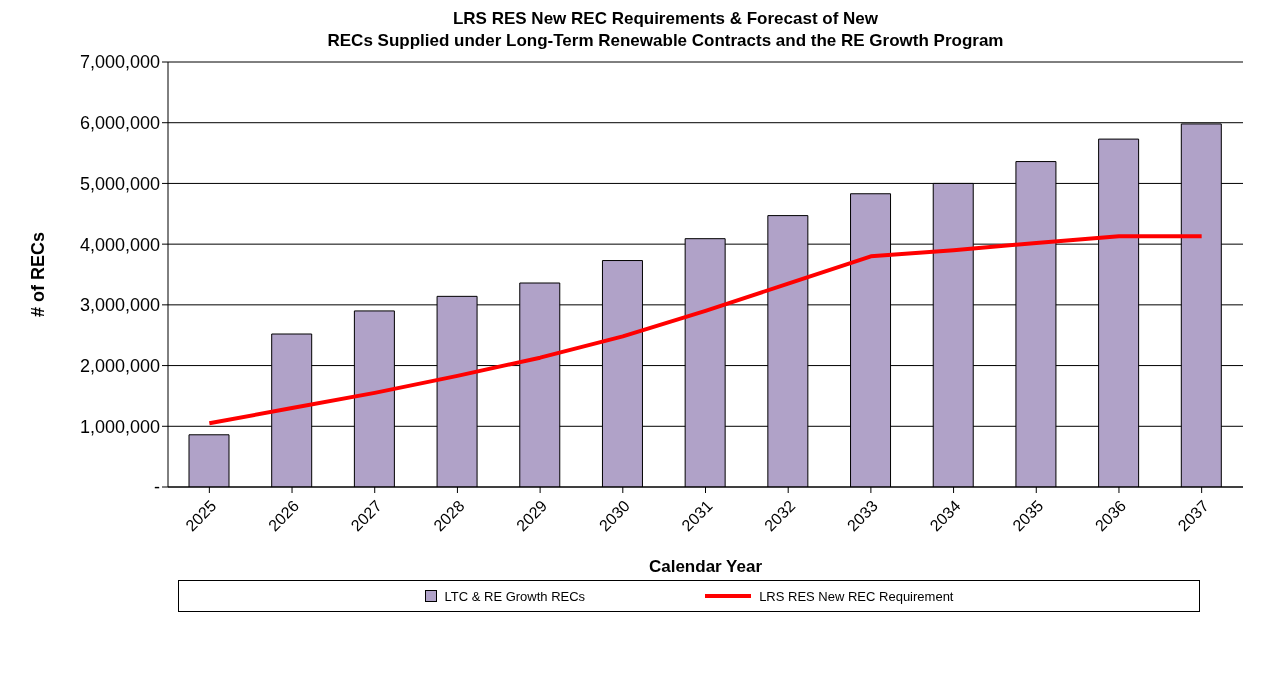 Image resolution: width=1271 pixels, height=694 pixels. What do you see at coordinates (119, 365) in the screenshot?
I see `y-tick-label: 2,000,000` at bounding box center [119, 365].